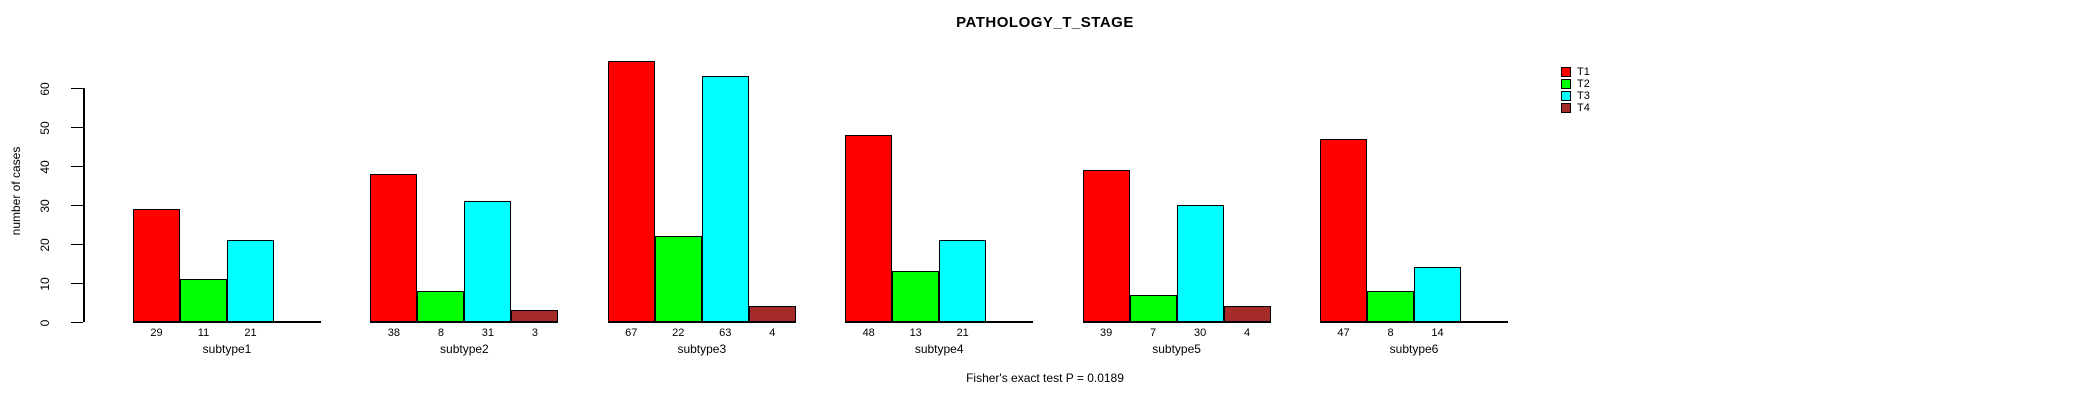 Image resolution: width=2090 pixels, height=400 pixels. I want to click on bar-value-label: 29, so click(156, 333).